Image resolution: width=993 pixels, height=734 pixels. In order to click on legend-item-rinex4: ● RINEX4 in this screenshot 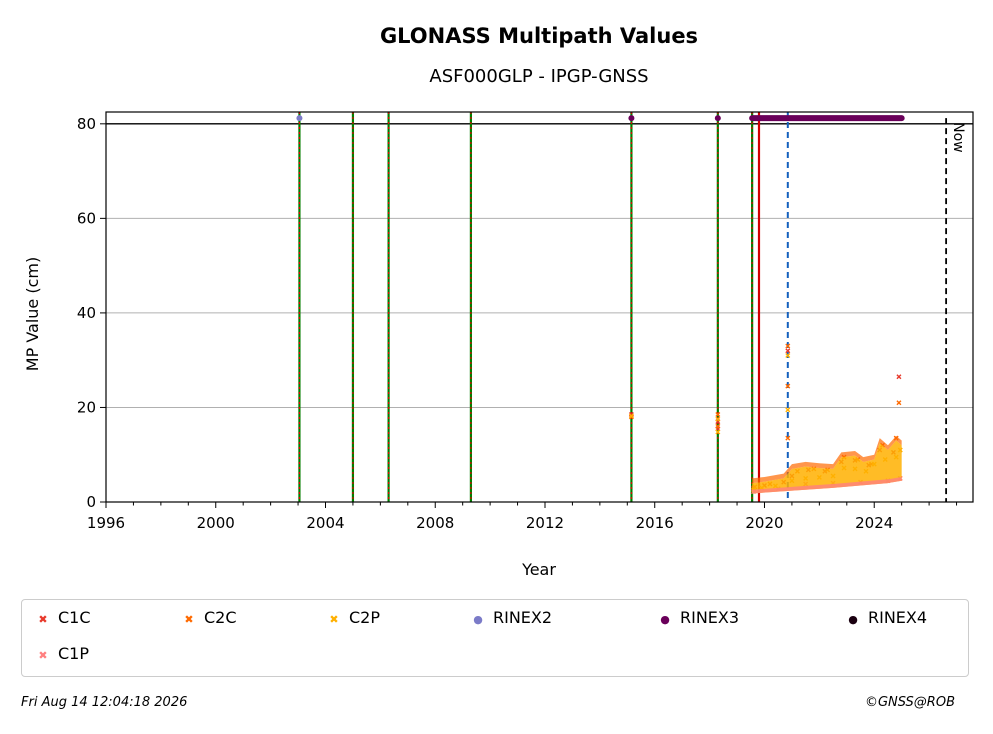, I will do `click(886, 619)`.